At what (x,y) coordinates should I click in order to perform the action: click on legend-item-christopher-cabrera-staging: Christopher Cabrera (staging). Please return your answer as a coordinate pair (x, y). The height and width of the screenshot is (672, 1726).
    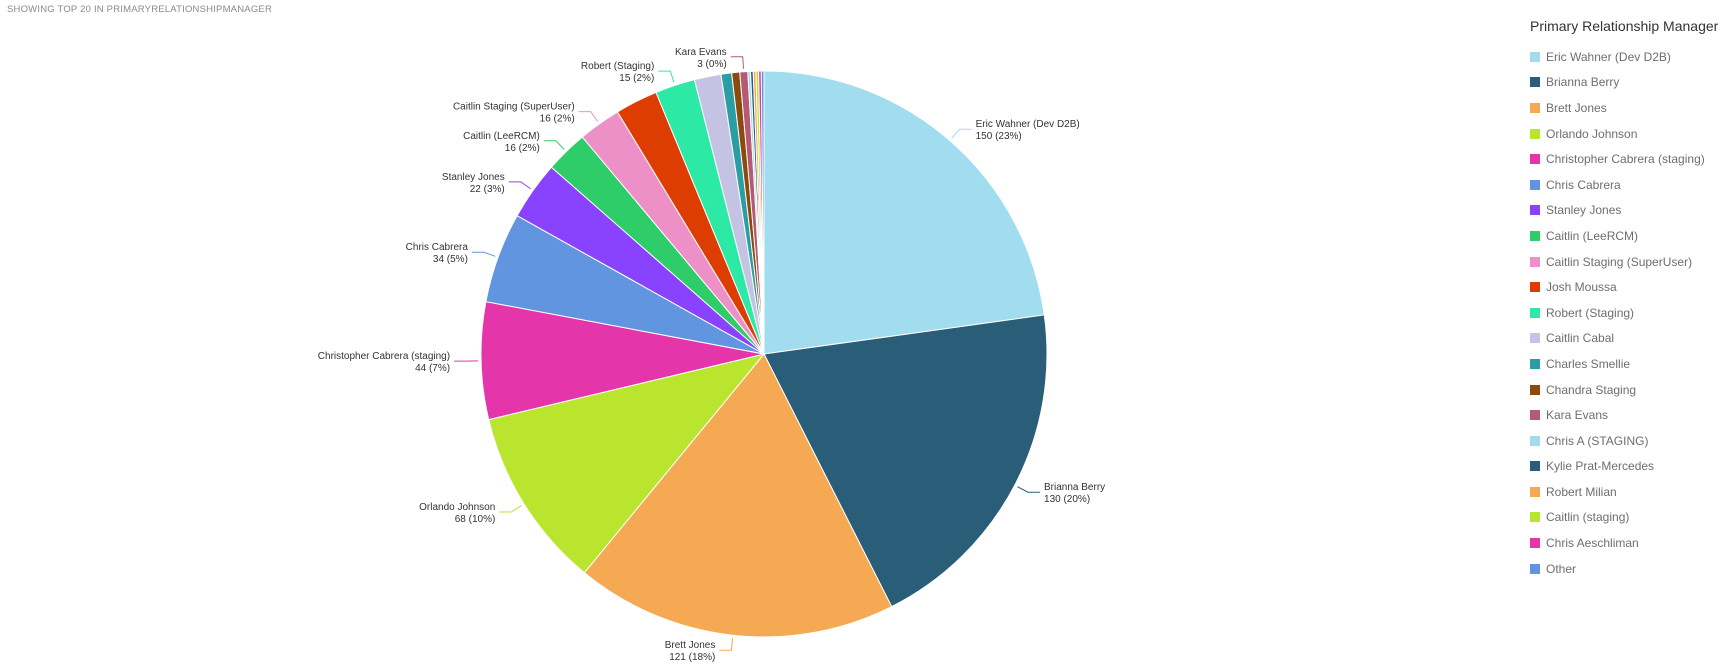
    Looking at the image, I should click on (1625, 159).